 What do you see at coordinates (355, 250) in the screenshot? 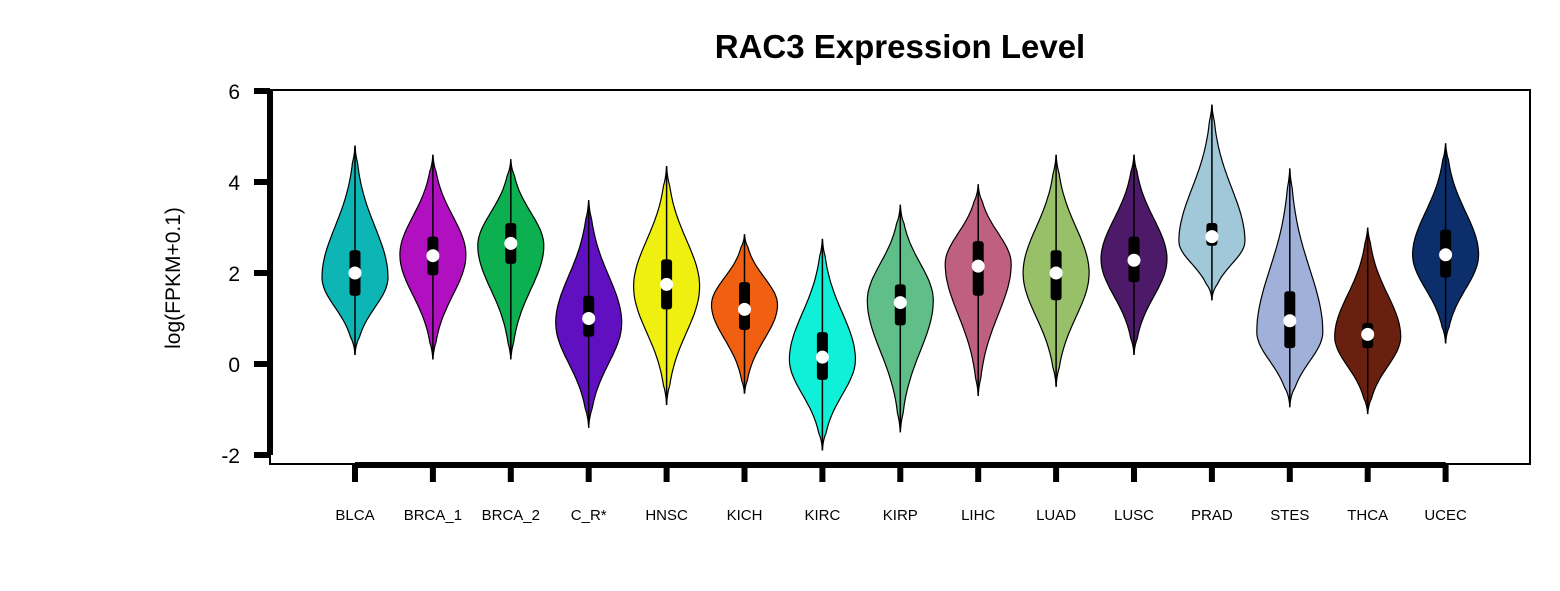
I see `violin-blca` at bounding box center [355, 250].